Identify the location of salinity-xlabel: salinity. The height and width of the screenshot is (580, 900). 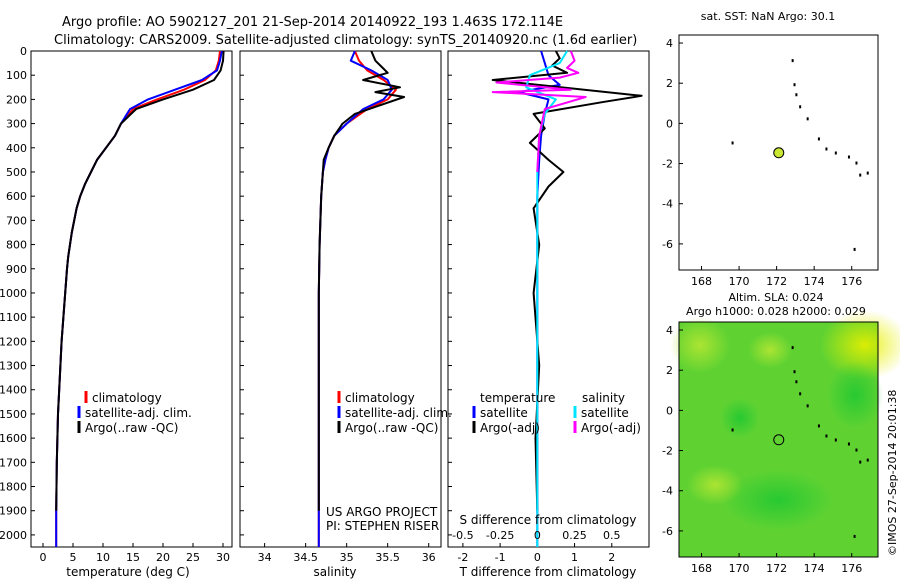
(334, 572).